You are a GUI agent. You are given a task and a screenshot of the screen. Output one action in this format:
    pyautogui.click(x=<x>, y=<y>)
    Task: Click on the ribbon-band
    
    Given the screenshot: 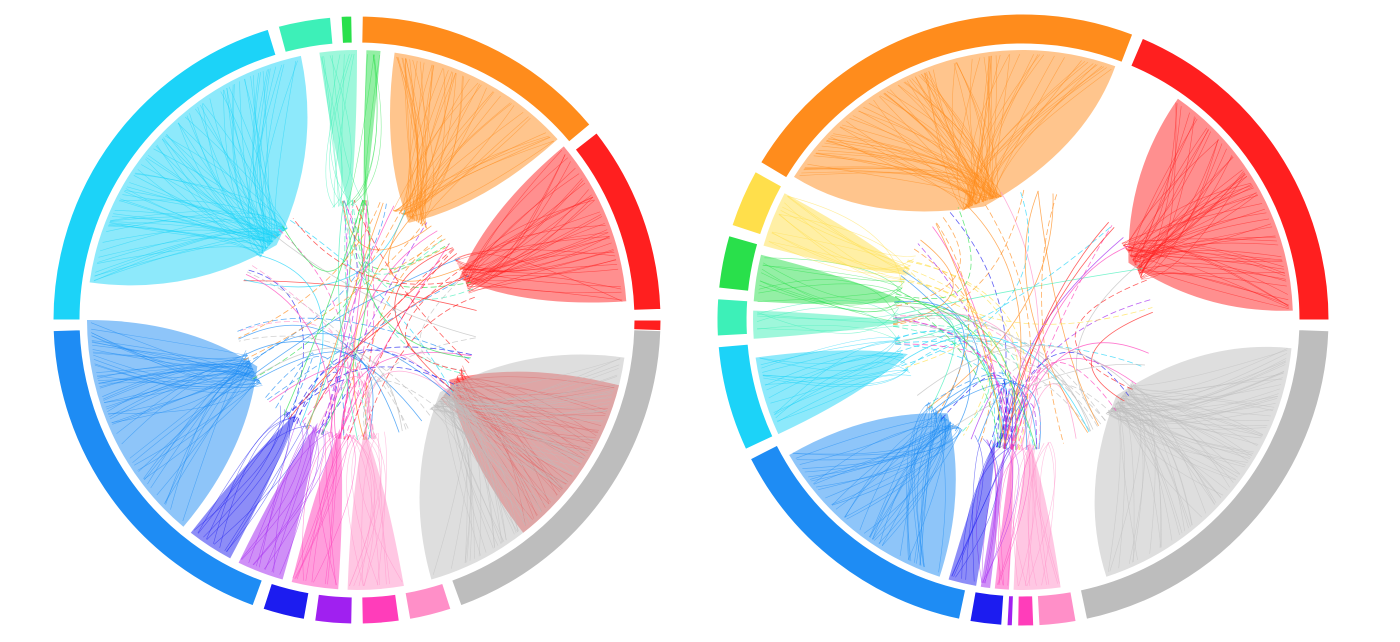 What is the action you would take?
    pyautogui.click(x=244, y=485)
    